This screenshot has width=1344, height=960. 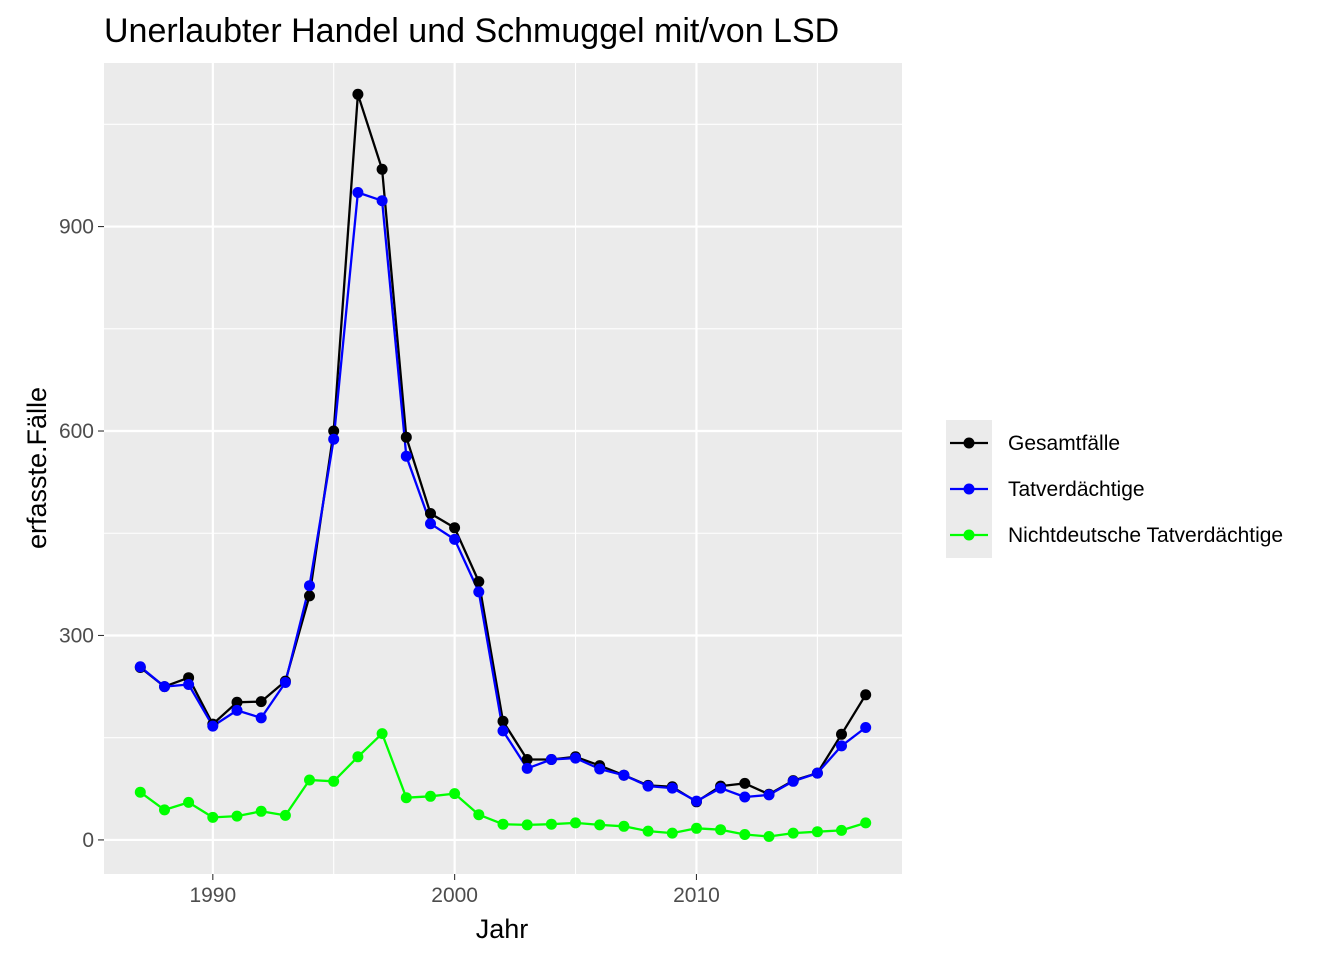 What do you see at coordinates (502, 929) in the screenshot?
I see `x-axis-title: Jahr` at bounding box center [502, 929].